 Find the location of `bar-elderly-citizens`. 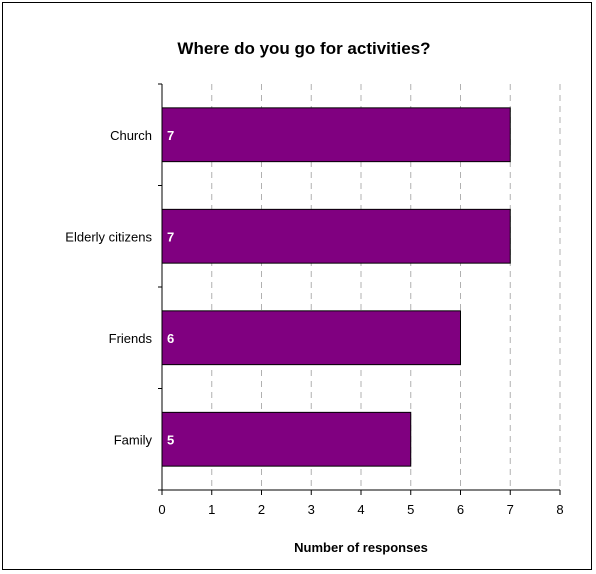

bar-elderly-citizens is located at coordinates (336, 236).